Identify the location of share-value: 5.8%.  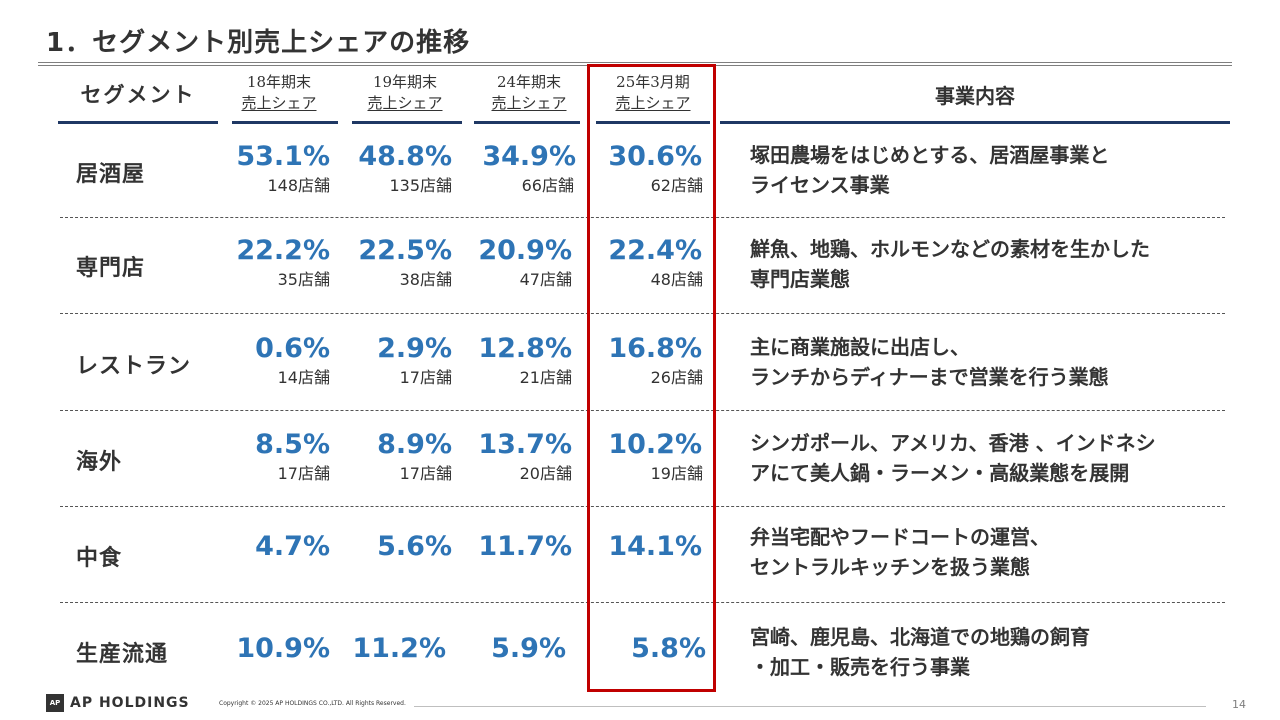
(668, 648).